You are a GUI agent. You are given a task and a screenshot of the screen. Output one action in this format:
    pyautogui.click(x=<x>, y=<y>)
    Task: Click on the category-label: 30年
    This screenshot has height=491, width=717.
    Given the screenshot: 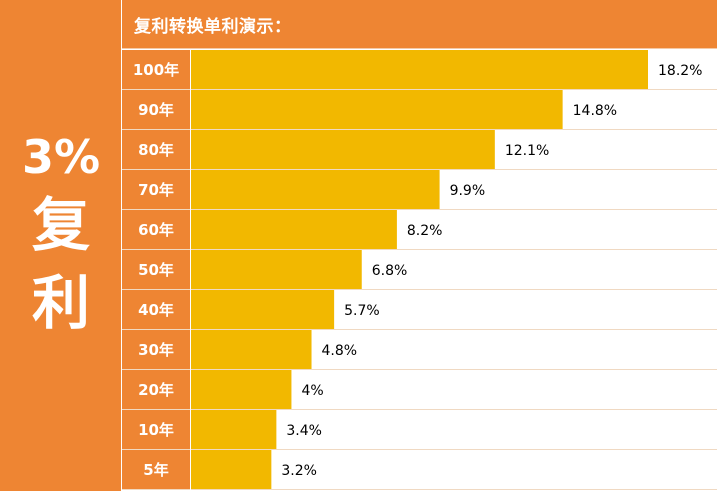 What is the action you would take?
    pyautogui.click(x=156, y=350)
    